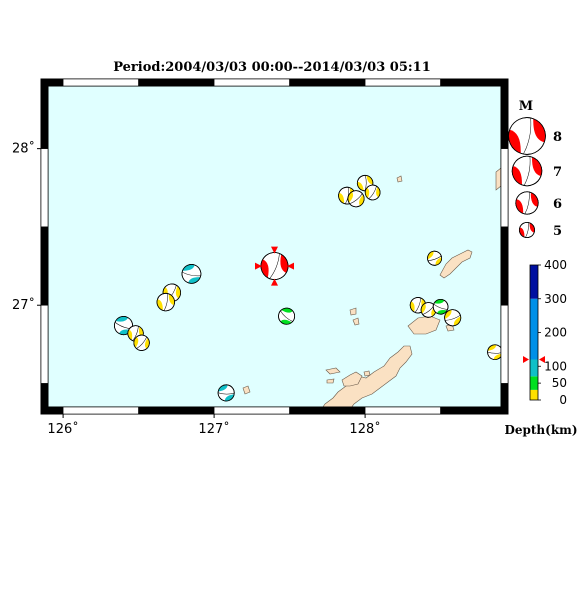  What do you see at coordinates (555, 333) in the screenshot?
I see `depth-tick-label: 200` at bounding box center [555, 333].